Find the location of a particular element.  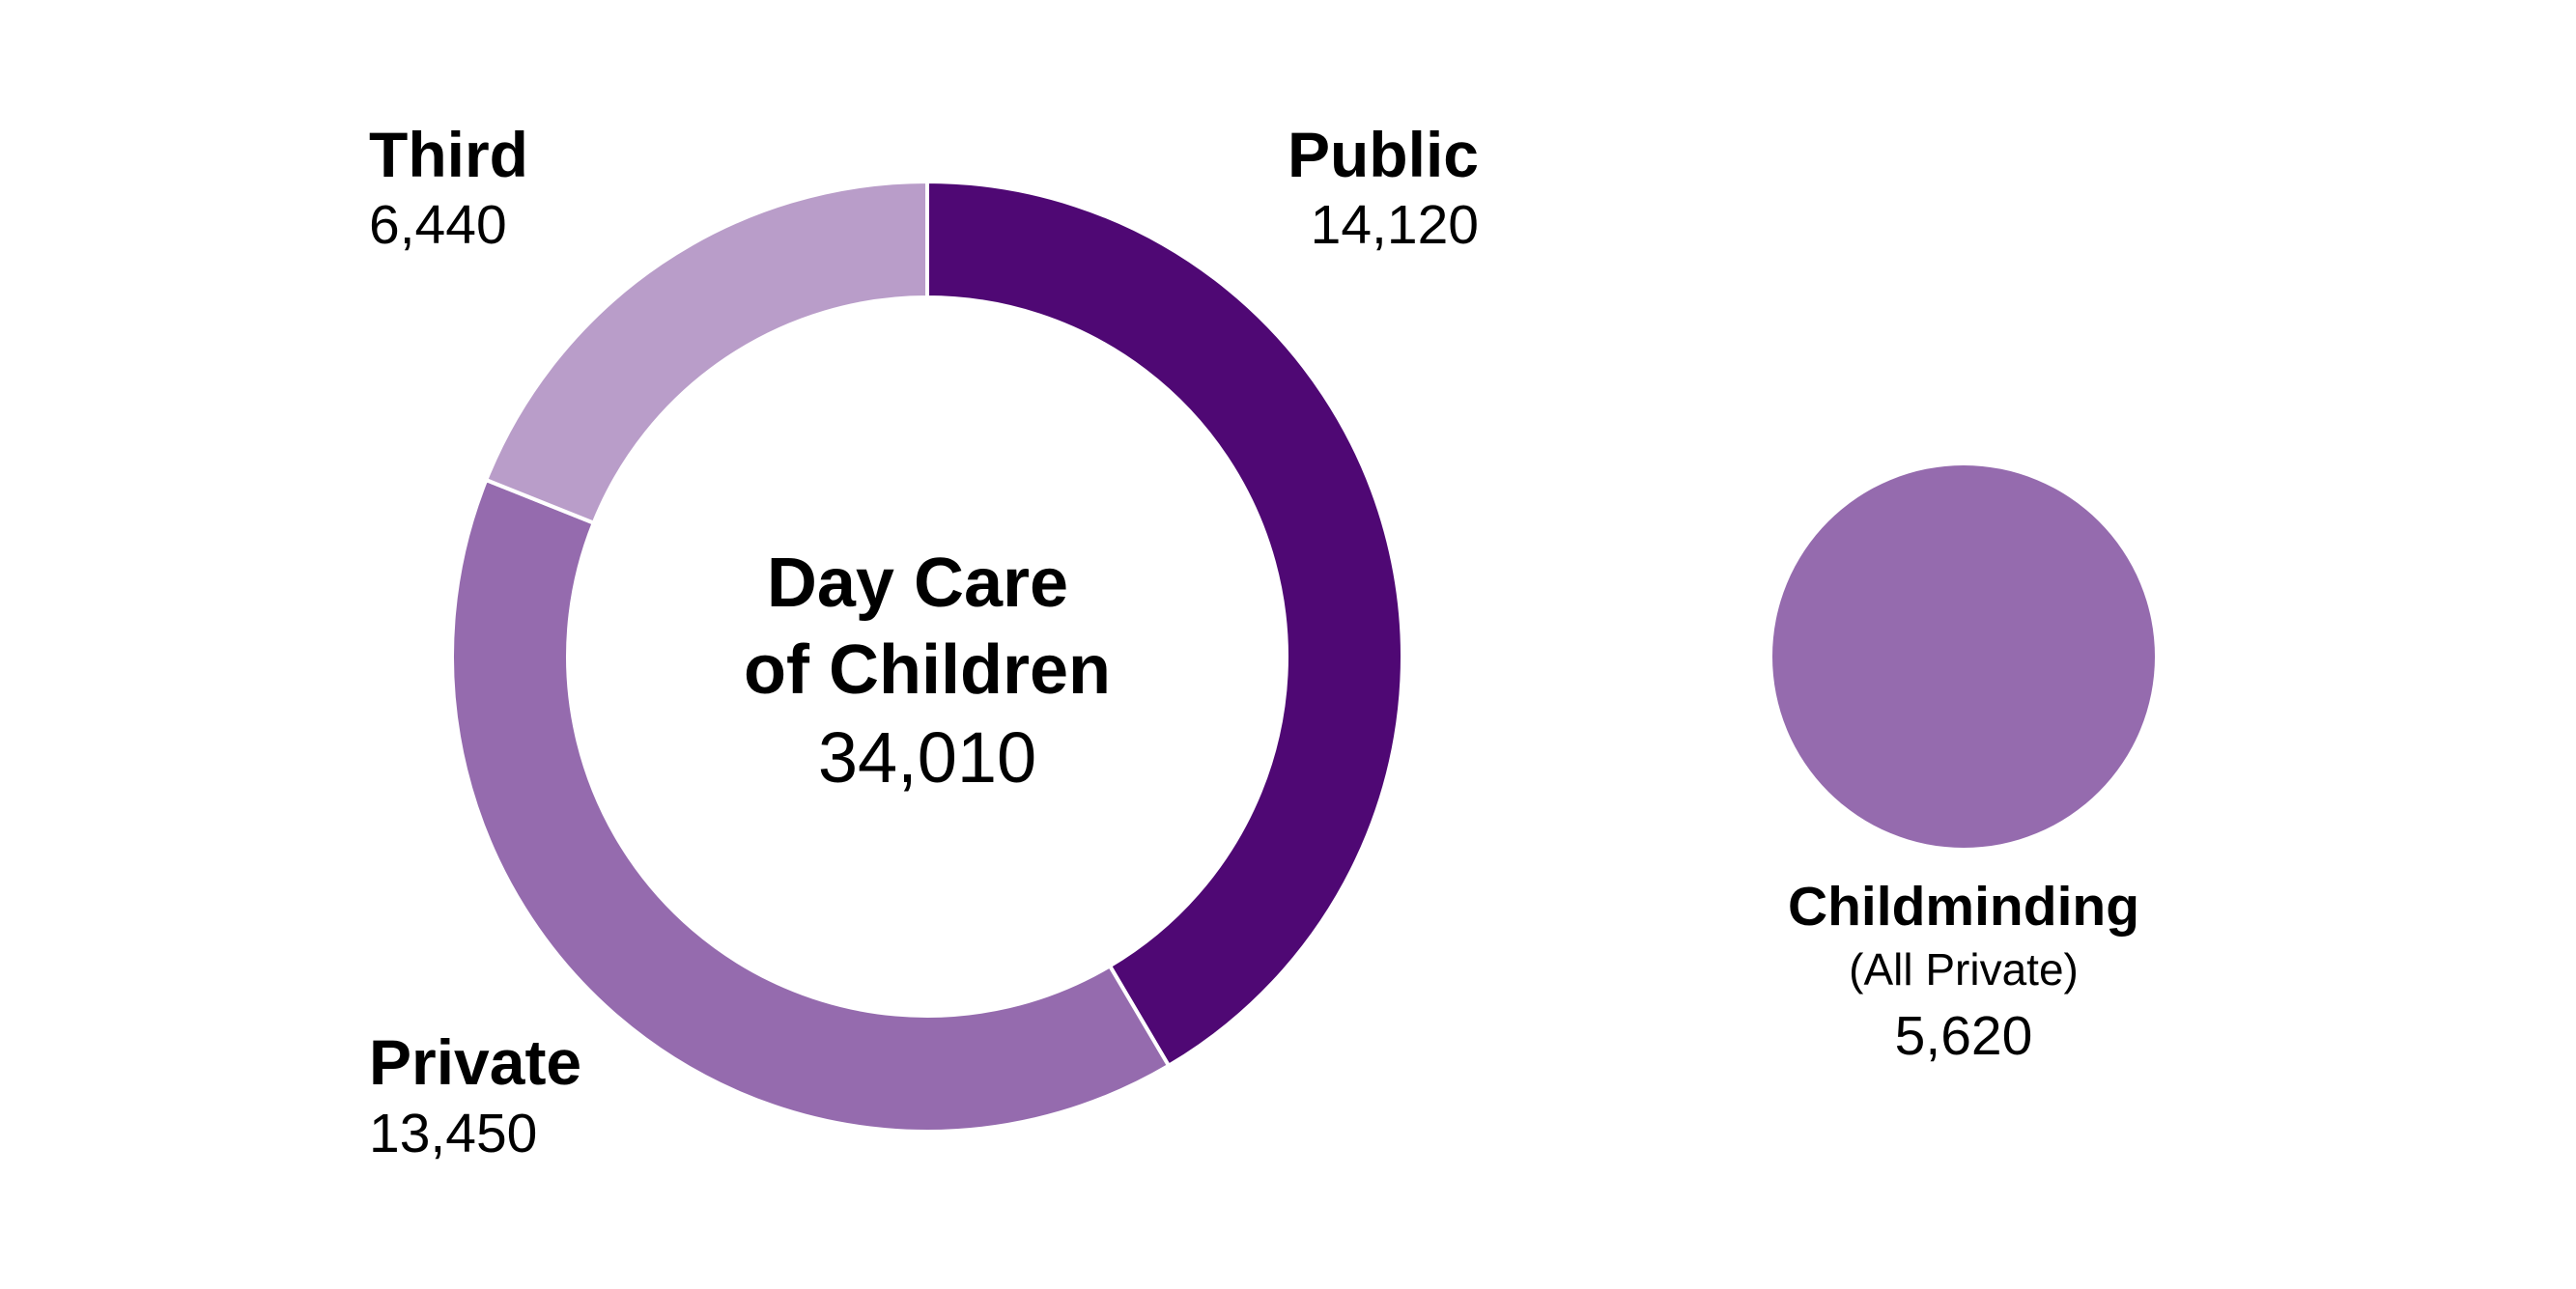

slice-label-public: Public is located at coordinates (1383, 154).